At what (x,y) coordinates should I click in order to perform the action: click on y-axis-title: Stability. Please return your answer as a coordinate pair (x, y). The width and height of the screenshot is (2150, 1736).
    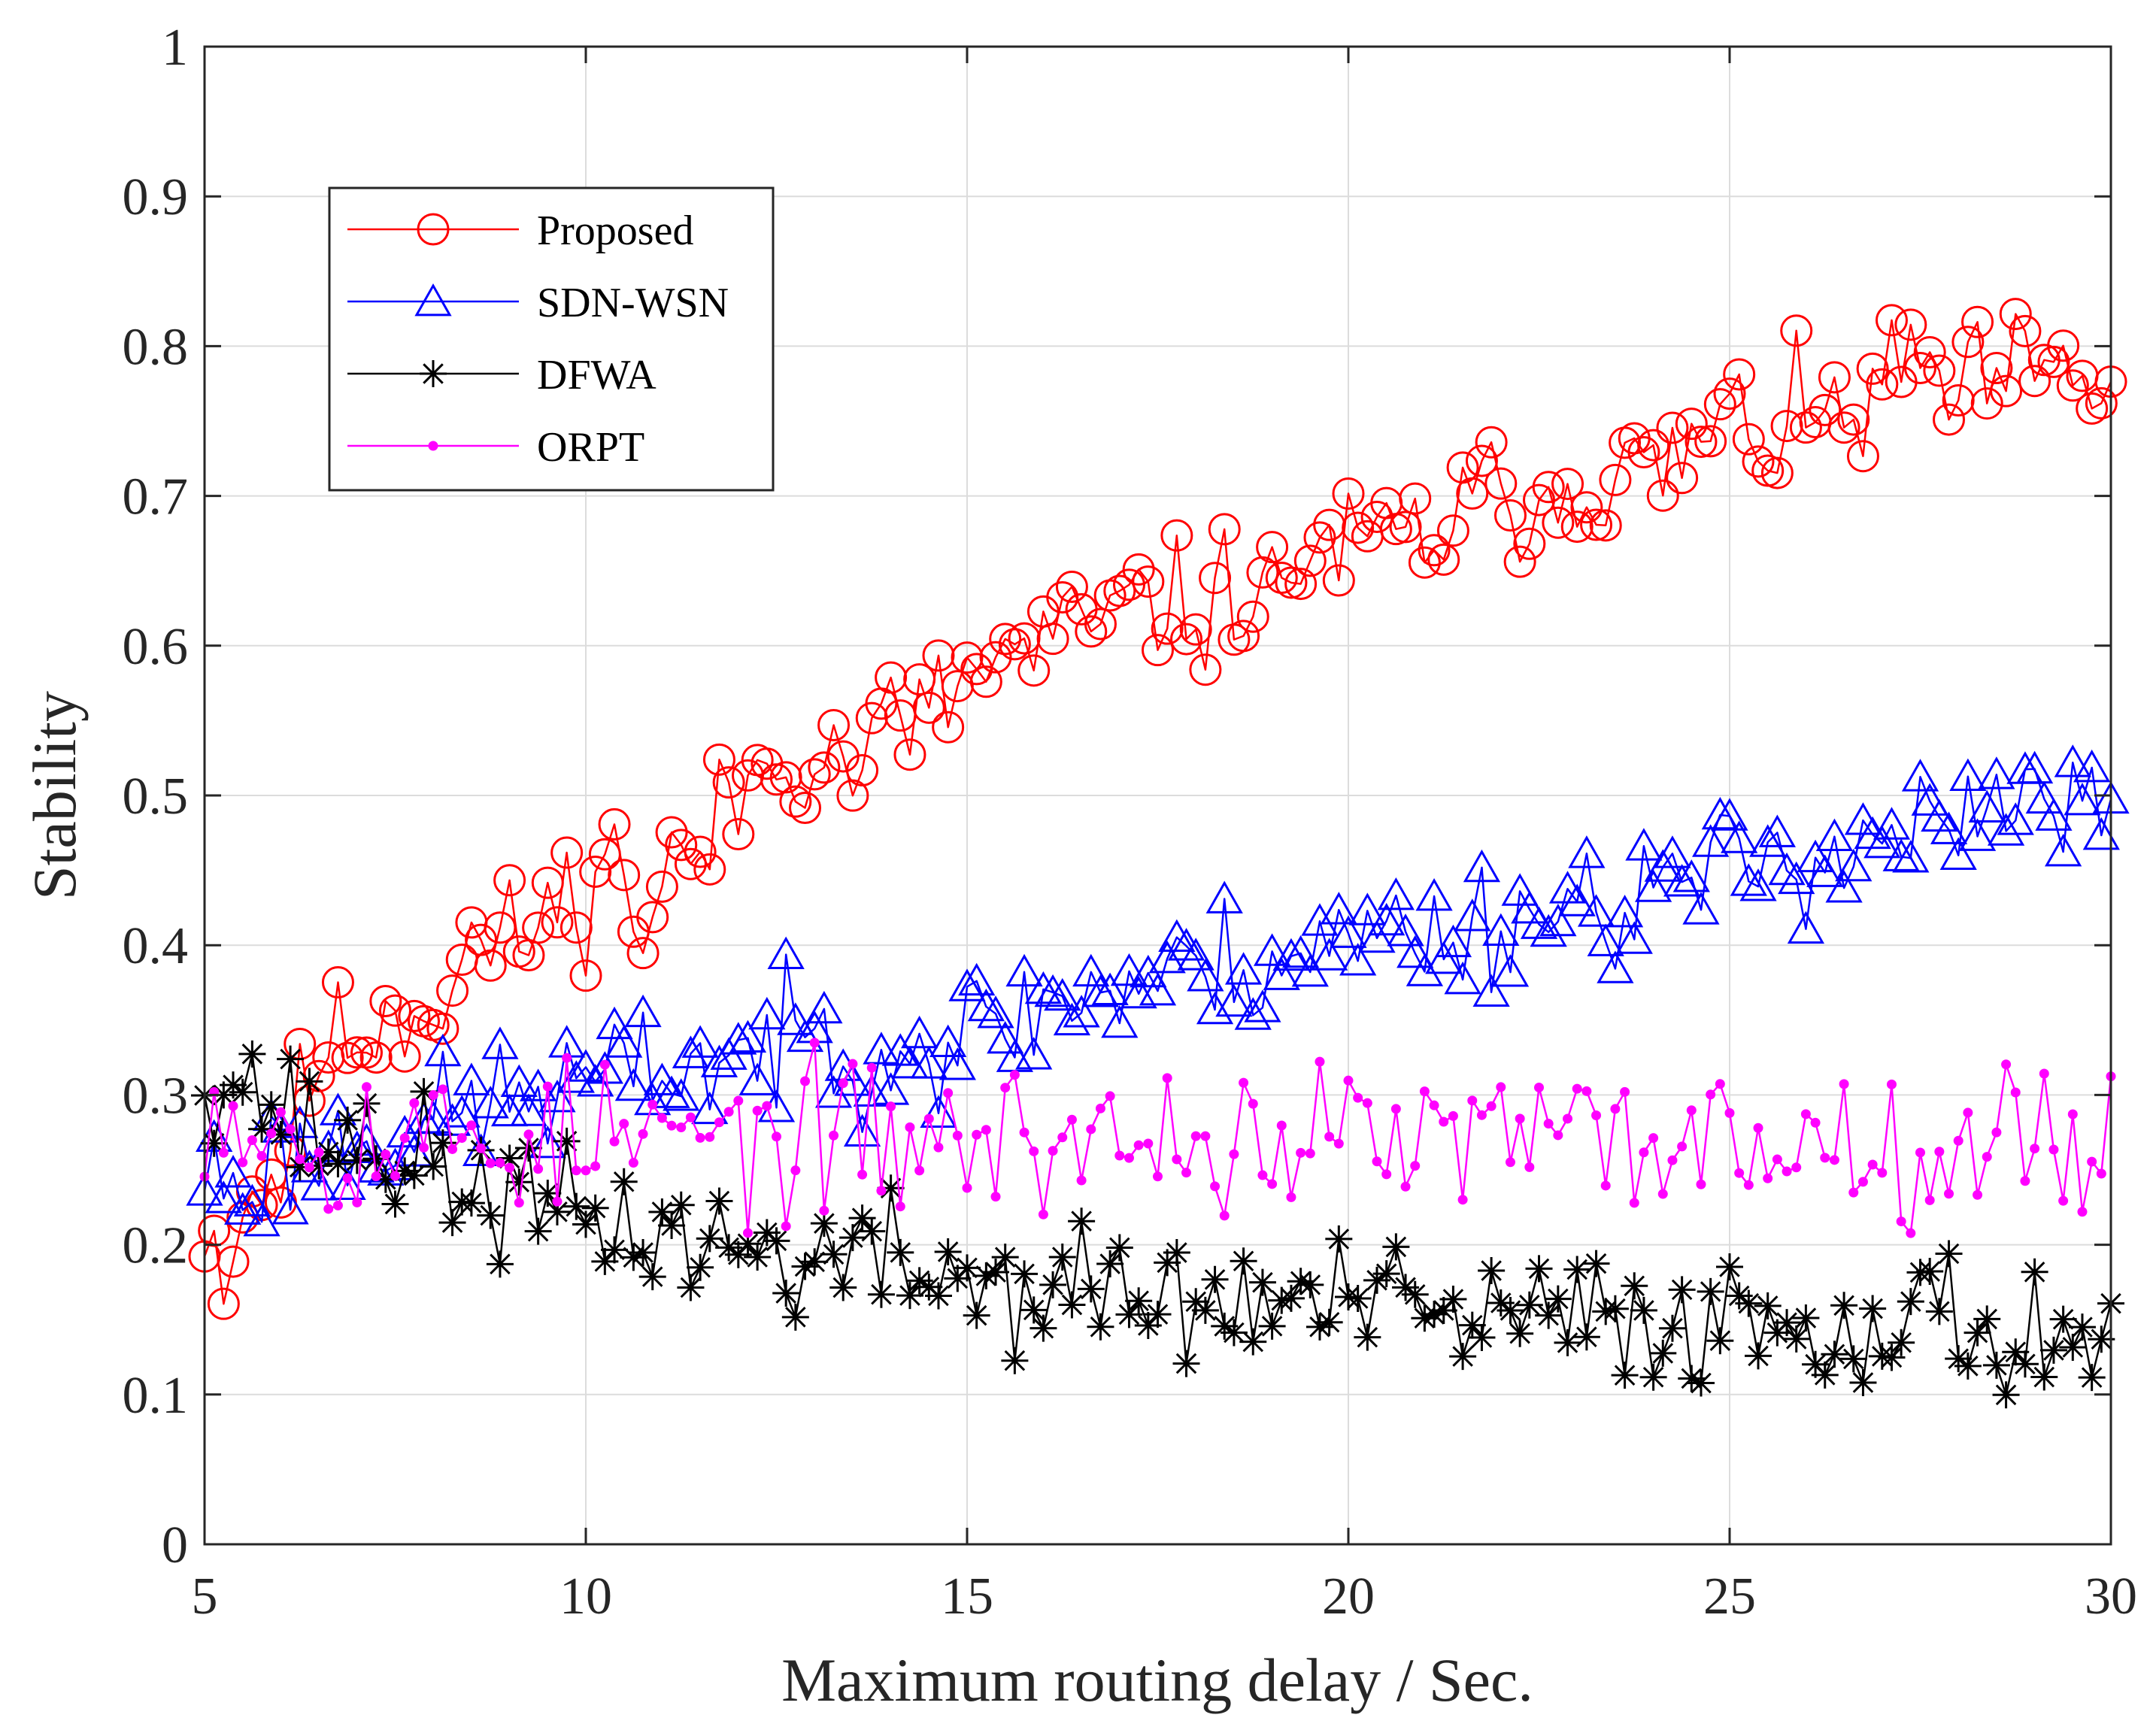
    Looking at the image, I should click on (54, 795).